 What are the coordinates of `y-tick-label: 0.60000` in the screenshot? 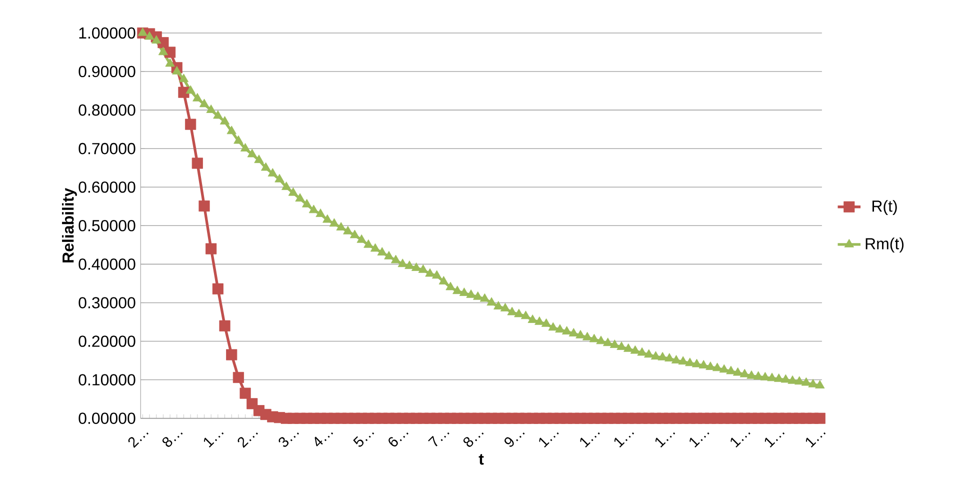 It's located at (107, 187).